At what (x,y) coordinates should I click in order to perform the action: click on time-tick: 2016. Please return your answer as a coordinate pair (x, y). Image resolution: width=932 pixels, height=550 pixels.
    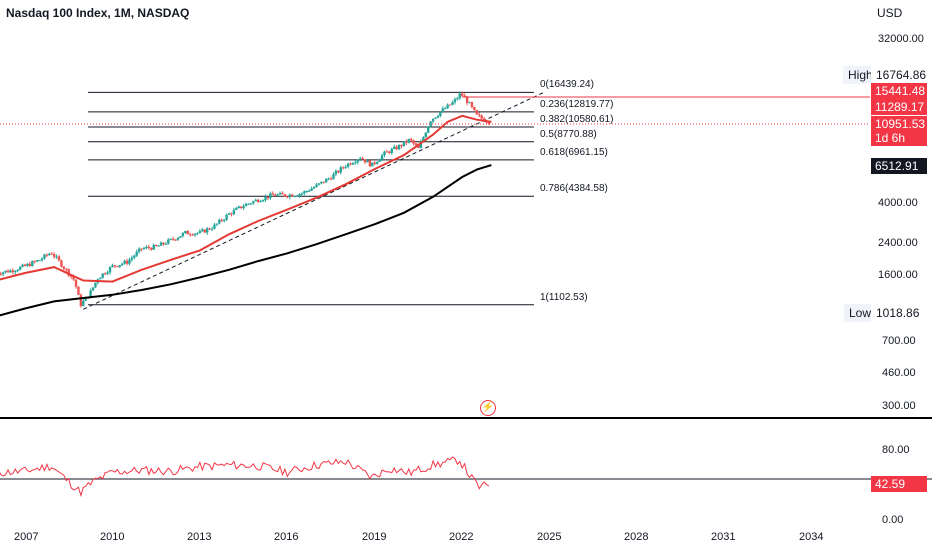
    Looking at the image, I should click on (286, 537).